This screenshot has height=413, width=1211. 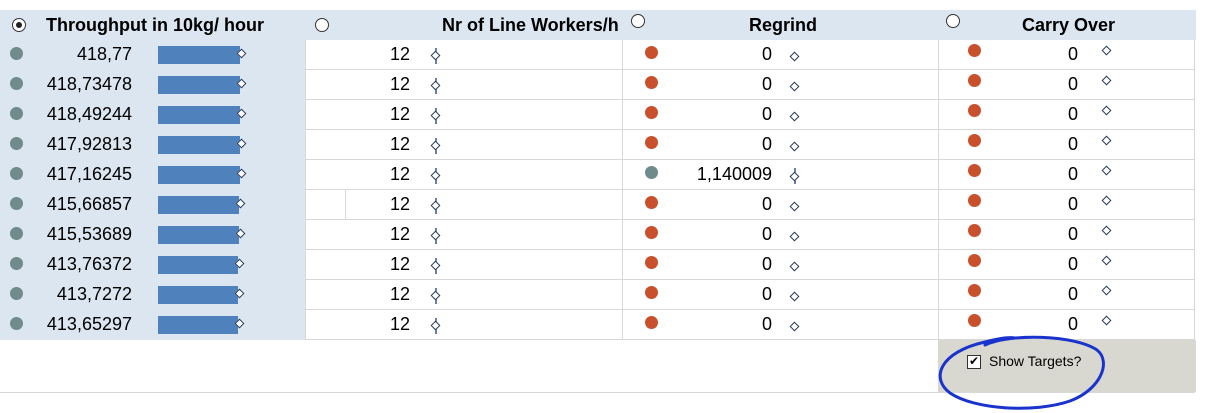 What do you see at coordinates (89, 84) in the screenshot?
I see `throughput-value: 418,73478` at bounding box center [89, 84].